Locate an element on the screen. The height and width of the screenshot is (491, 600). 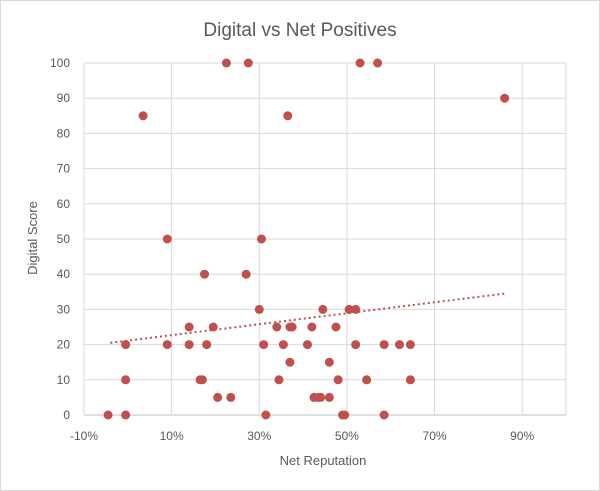
y-tick-label: 60 is located at coordinates (64, 204).